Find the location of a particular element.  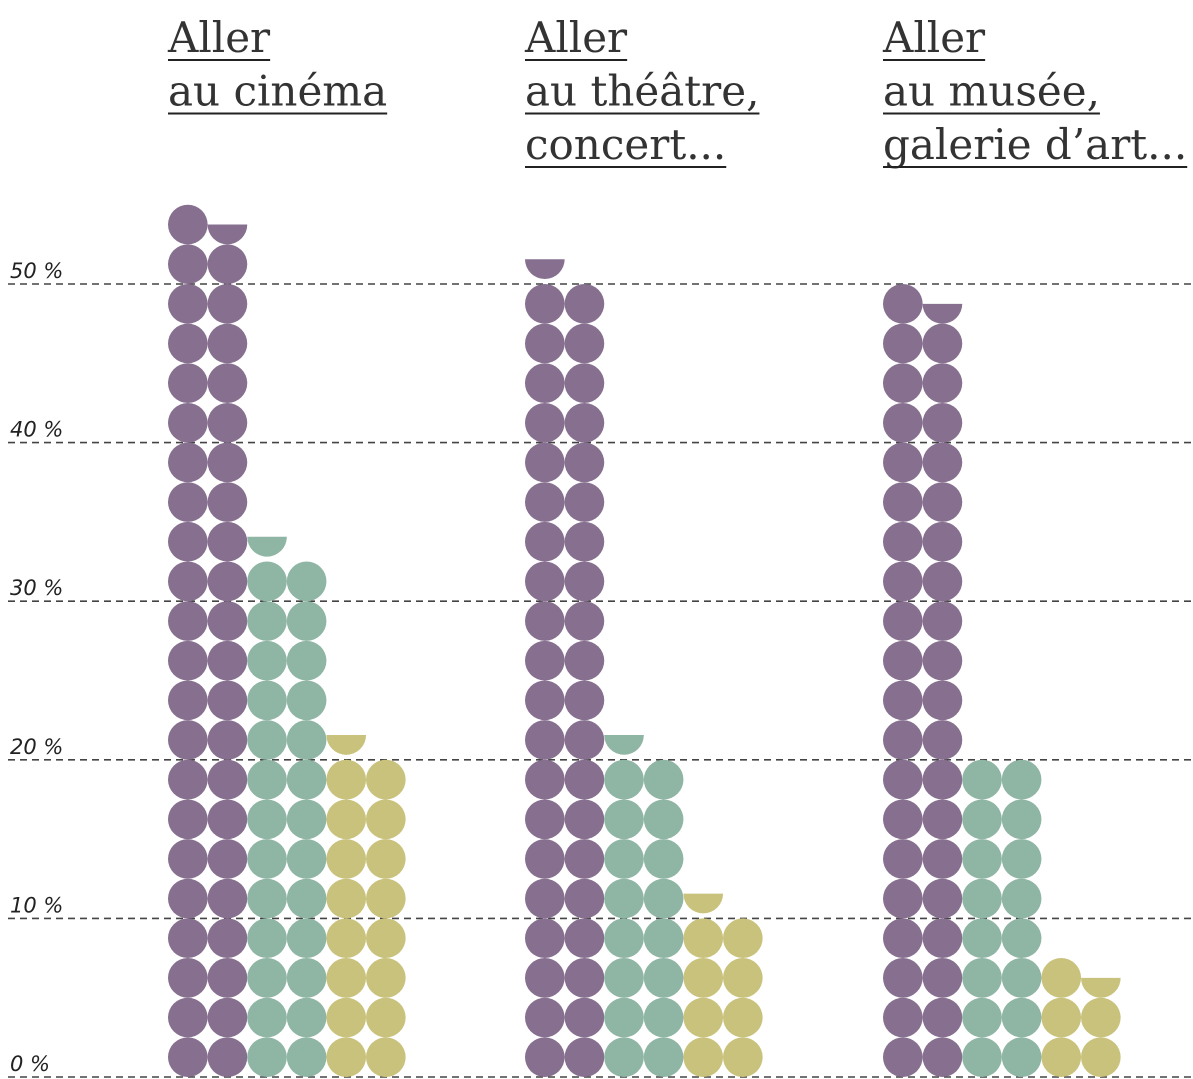

data-half-dot is located at coordinates (942, 313).